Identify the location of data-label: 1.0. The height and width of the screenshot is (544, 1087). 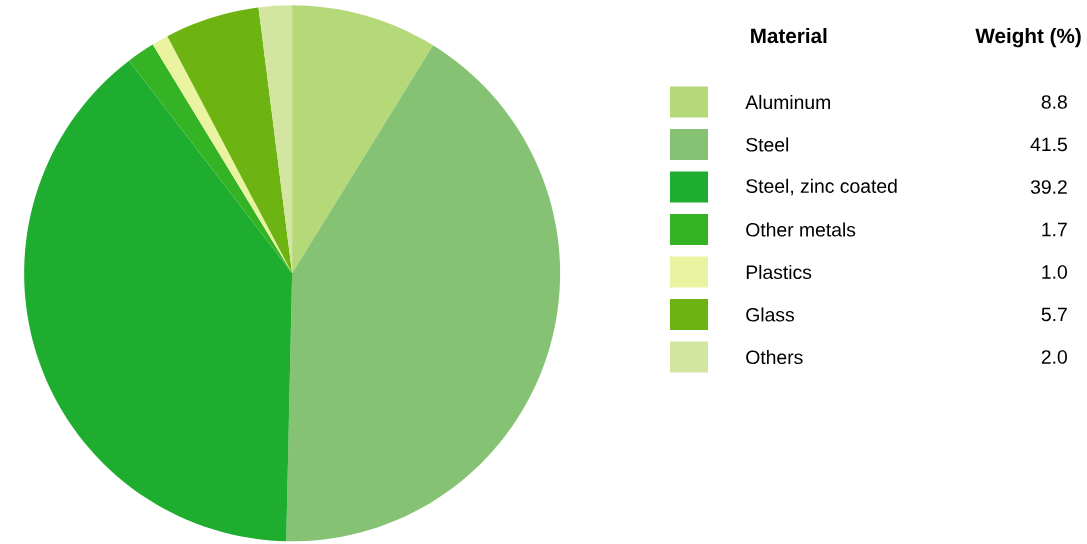
(1054, 272).